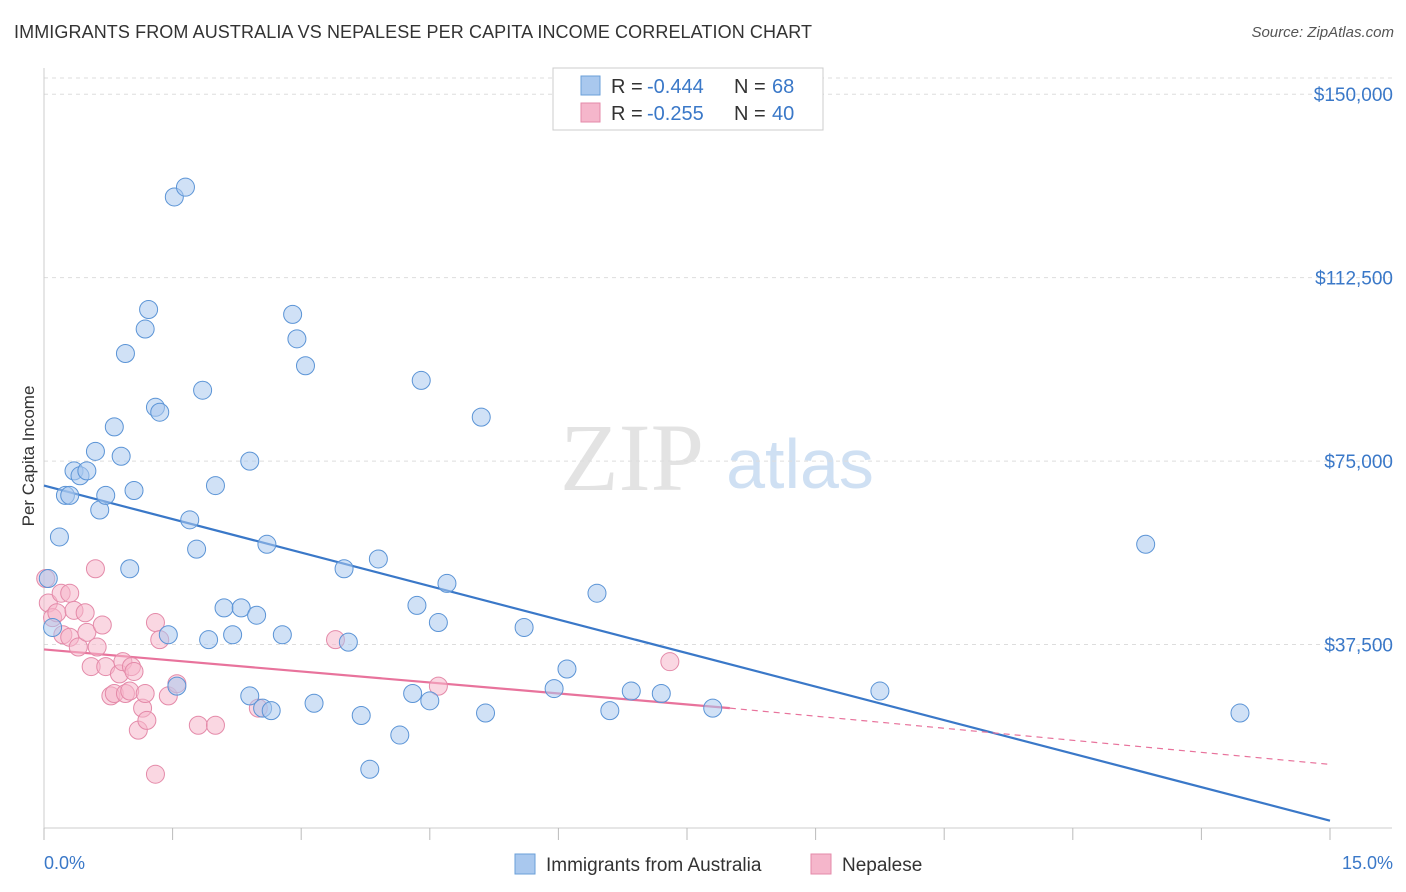  What do you see at coordinates (1353, 95) in the screenshot?
I see `y-tick-label: $150,000` at bounding box center [1353, 95].